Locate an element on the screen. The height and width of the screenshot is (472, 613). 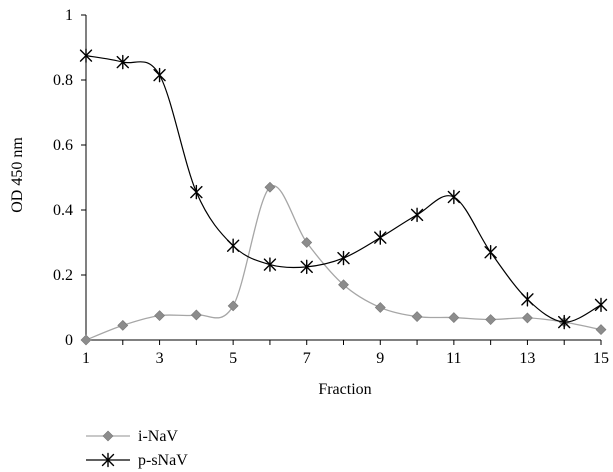
x-tick-label: 15 is located at coordinates (601, 358).